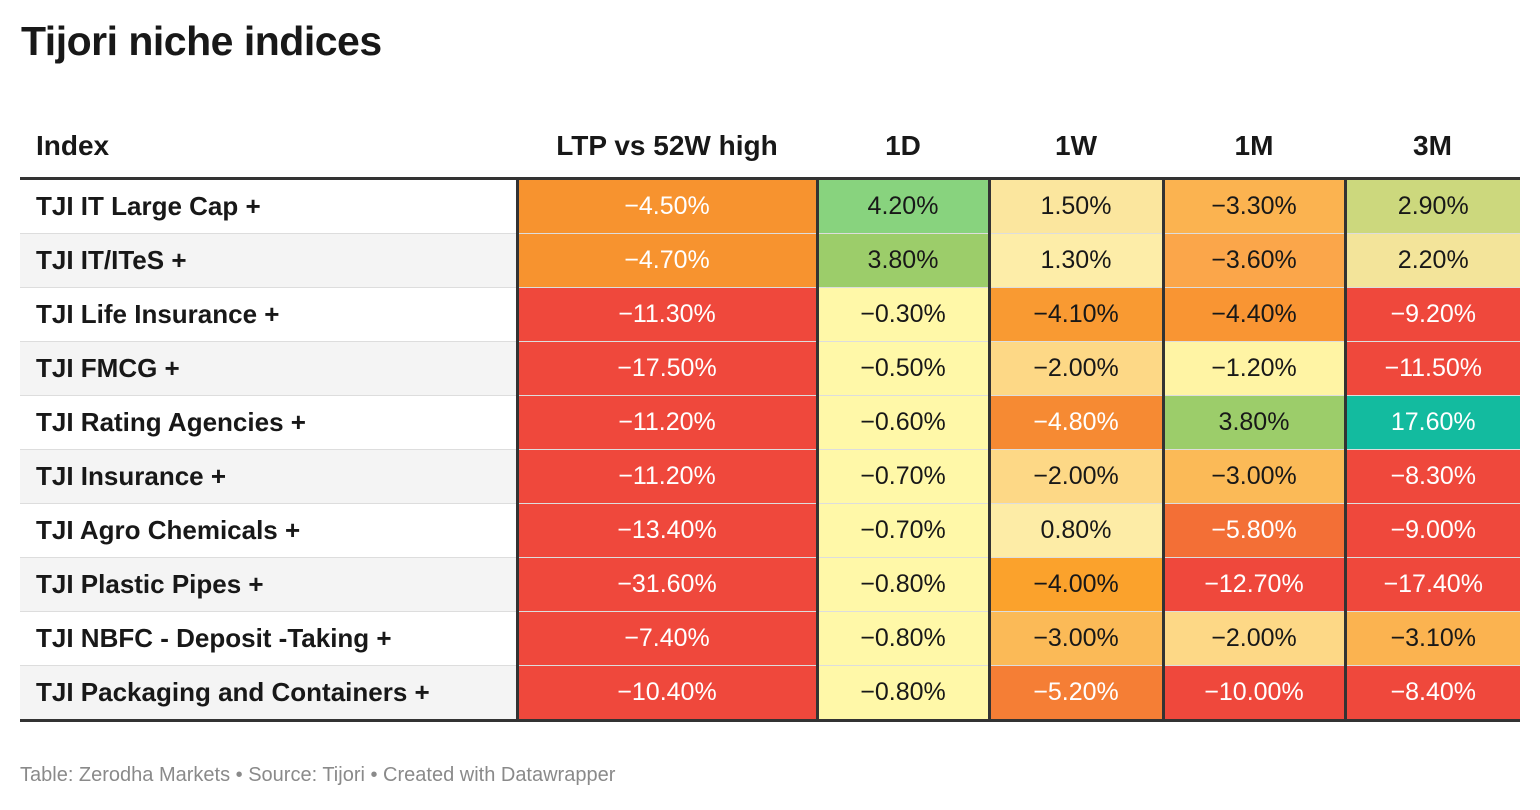  What do you see at coordinates (666, 260) in the screenshot?
I see `value-cell-ltp-vs-52w-high: −4.70%` at bounding box center [666, 260].